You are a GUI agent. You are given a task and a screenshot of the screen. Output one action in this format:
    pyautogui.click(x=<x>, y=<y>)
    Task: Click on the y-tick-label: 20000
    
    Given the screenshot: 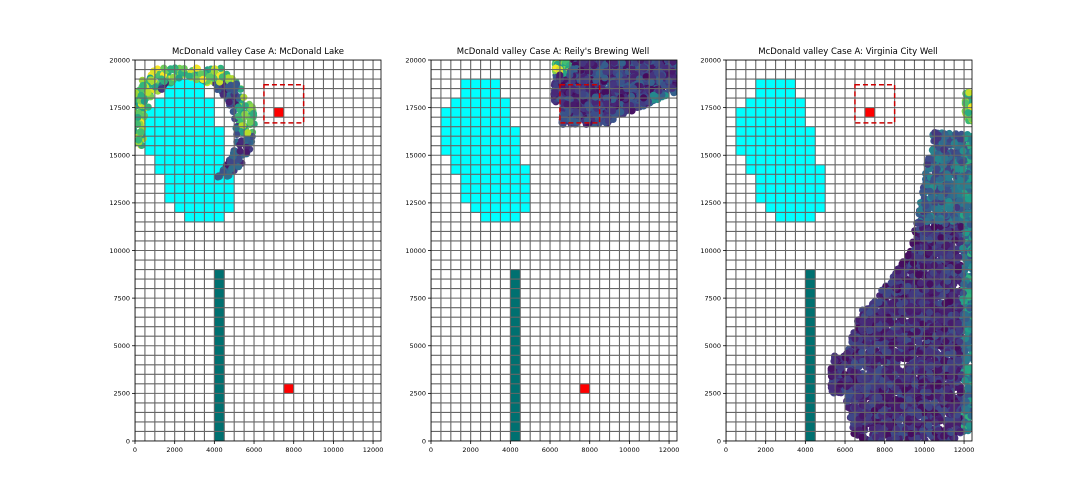 What is the action you would take?
    pyautogui.click(x=119, y=60)
    